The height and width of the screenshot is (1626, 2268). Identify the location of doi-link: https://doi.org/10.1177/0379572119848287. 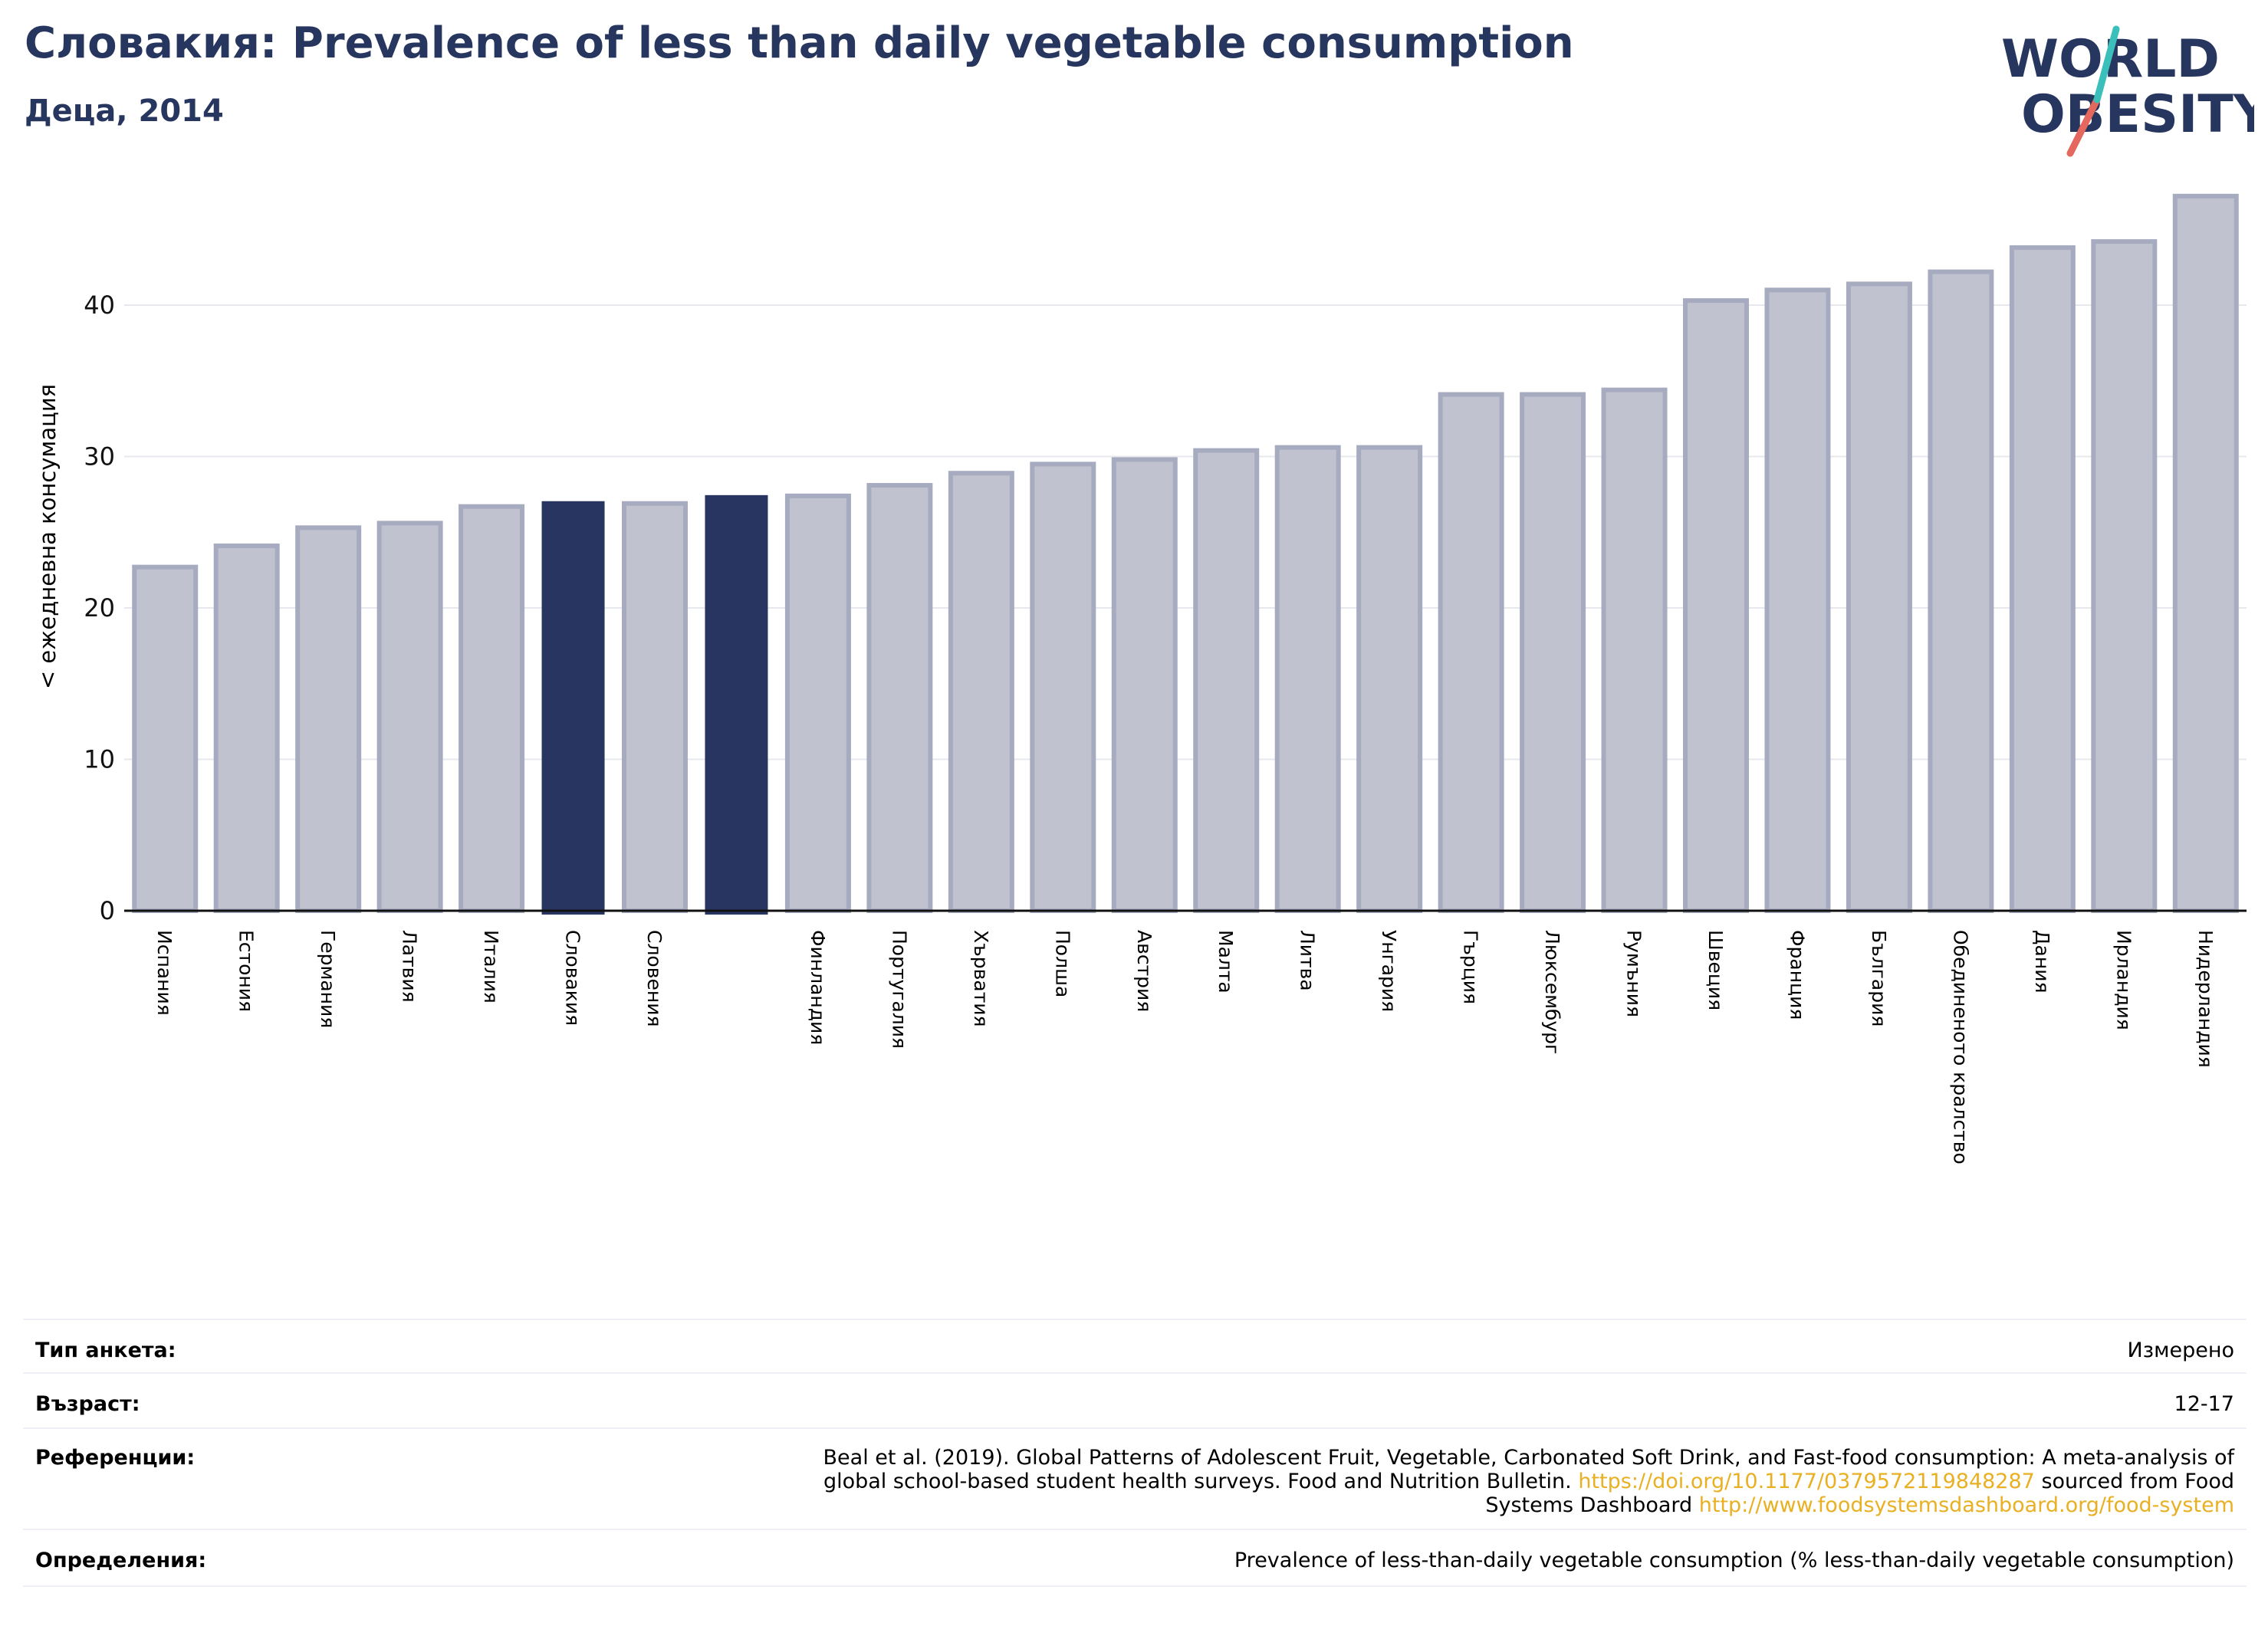
(1806, 1482).